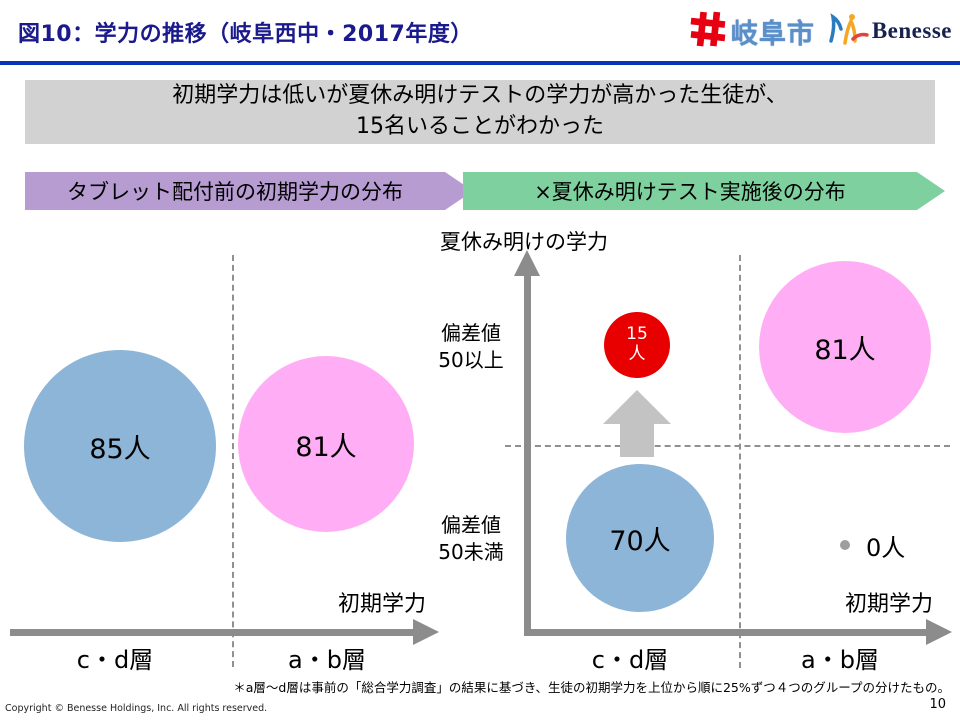  What do you see at coordinates (637, 440) in the screenshot?
I see `up-arrow-stem` at bounding box center [637, 440].